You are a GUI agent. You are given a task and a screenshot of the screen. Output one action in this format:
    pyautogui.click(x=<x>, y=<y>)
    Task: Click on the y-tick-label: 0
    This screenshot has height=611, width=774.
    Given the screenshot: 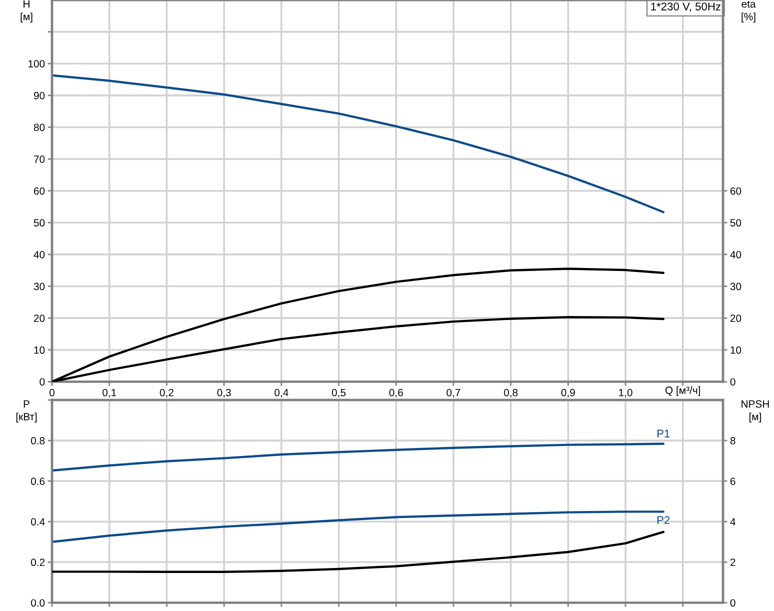 What is the action you would take?
    pyautogui.click(x=42, y=382)
    